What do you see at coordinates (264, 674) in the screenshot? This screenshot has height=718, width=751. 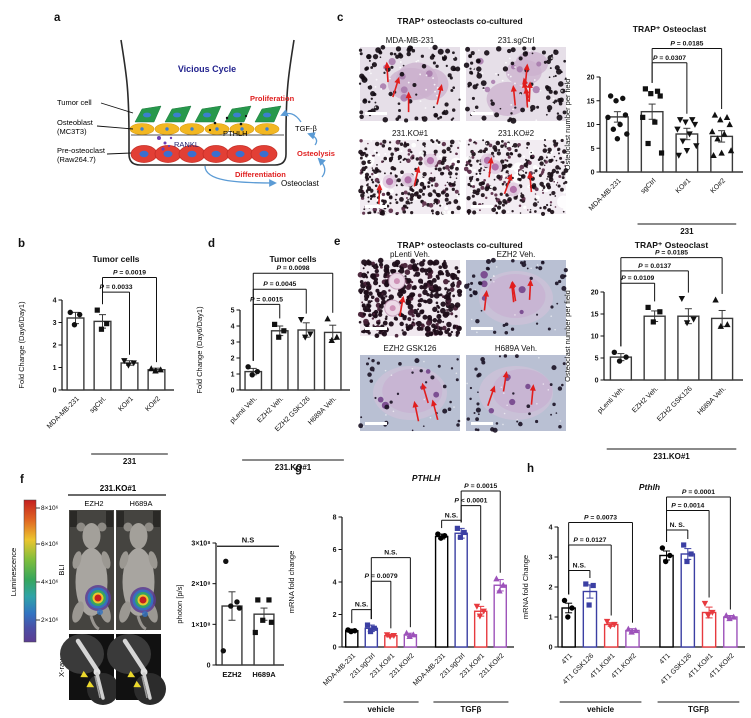 I see `svg-text: H689A` at bounding box center [264, 674].